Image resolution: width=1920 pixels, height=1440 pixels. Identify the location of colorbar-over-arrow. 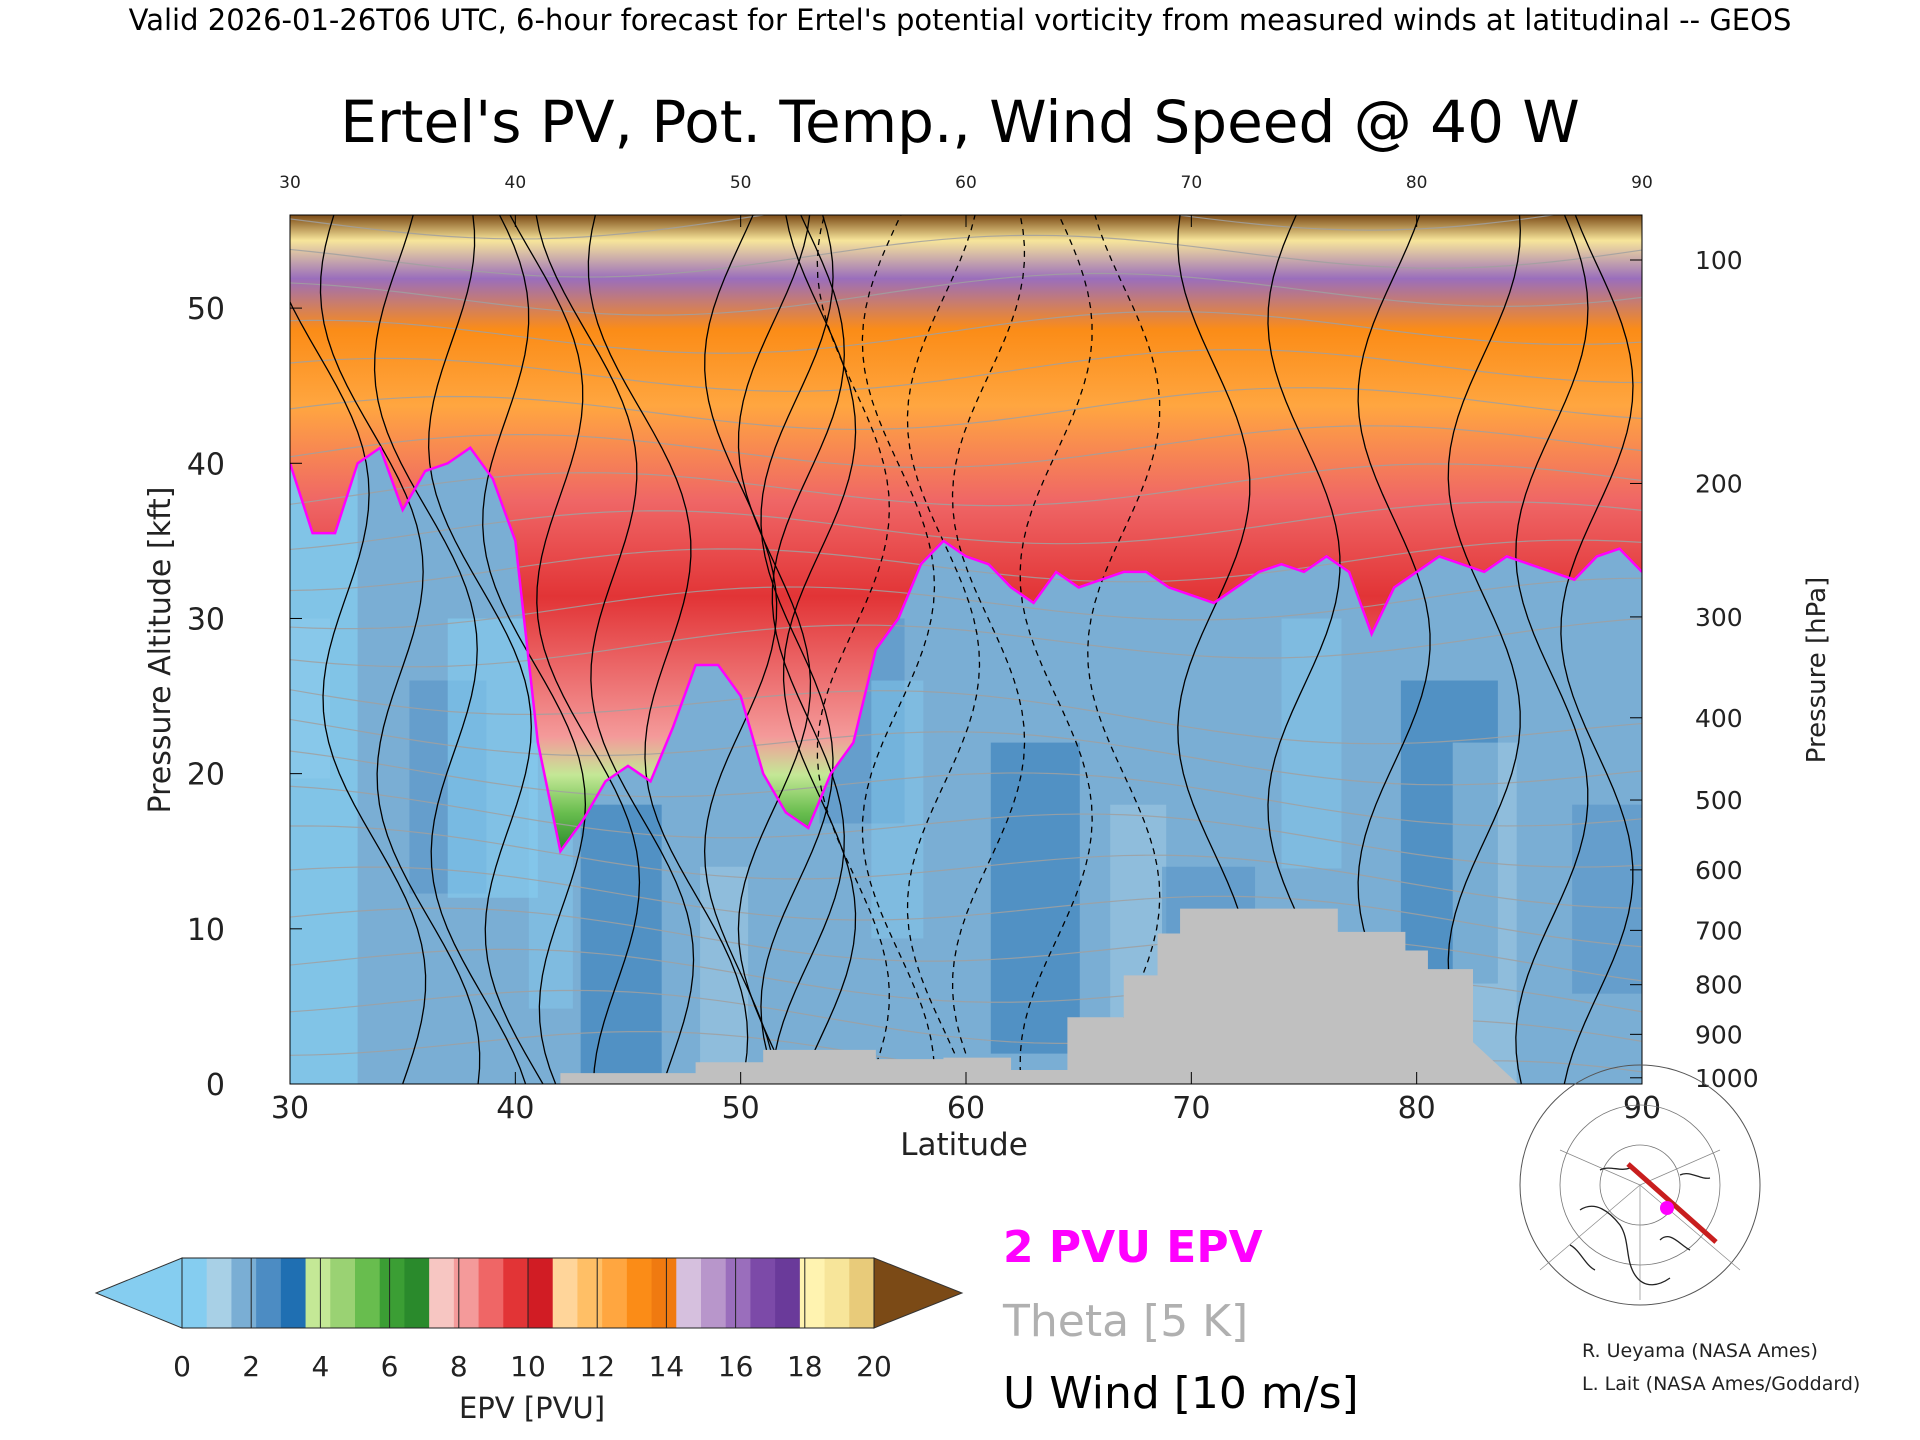
(918, 1293).